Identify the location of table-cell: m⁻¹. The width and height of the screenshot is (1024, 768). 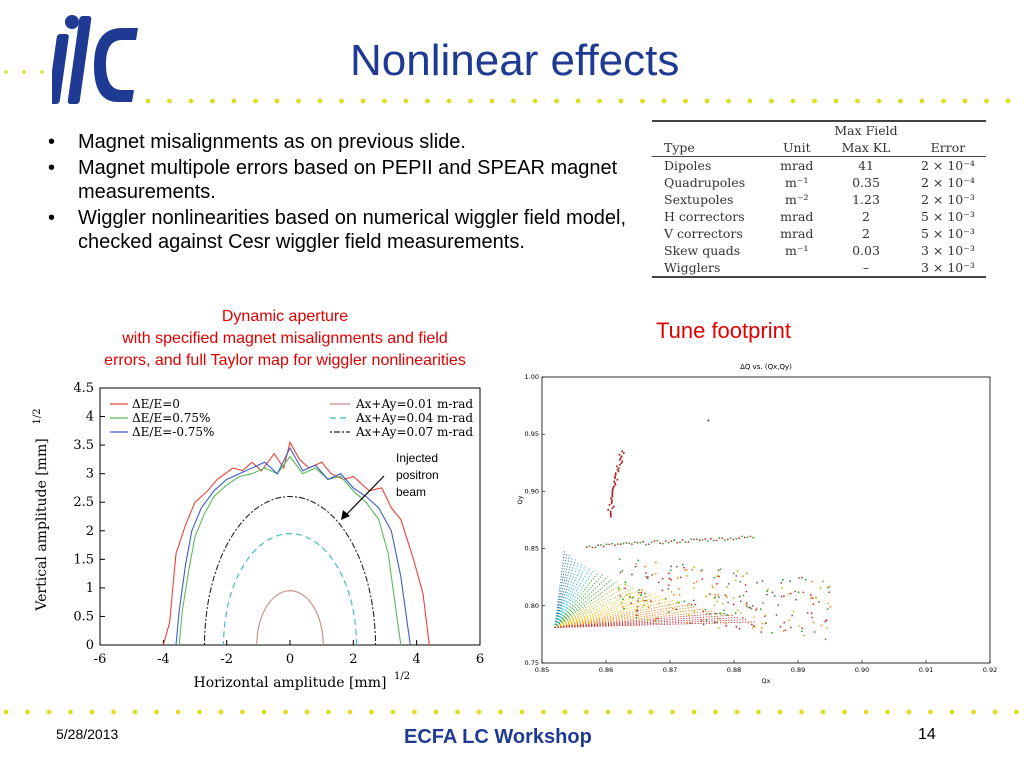
(797, 250).